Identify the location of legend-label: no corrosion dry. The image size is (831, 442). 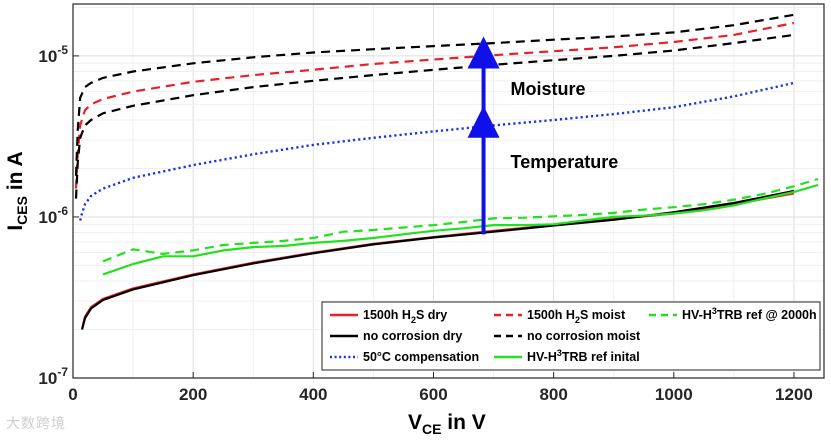
(412, 336).